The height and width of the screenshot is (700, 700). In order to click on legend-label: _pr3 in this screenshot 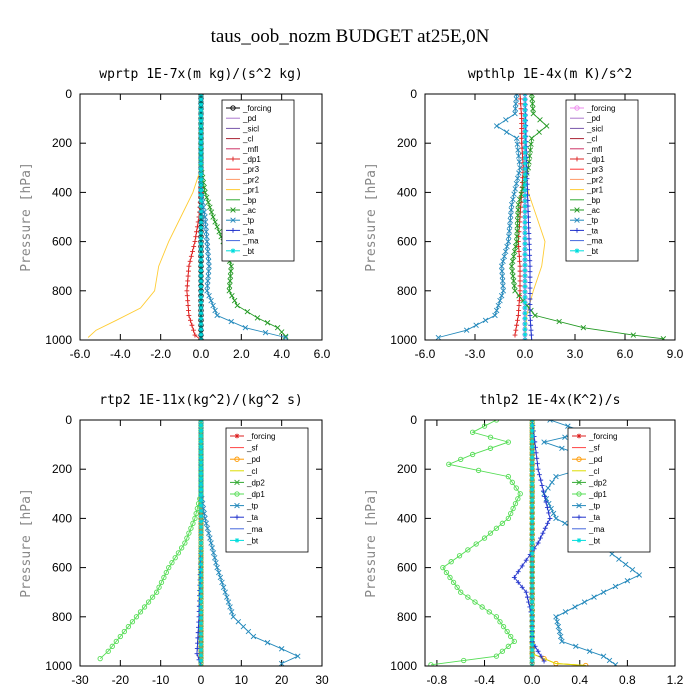, I will do `click(595, 169)`.